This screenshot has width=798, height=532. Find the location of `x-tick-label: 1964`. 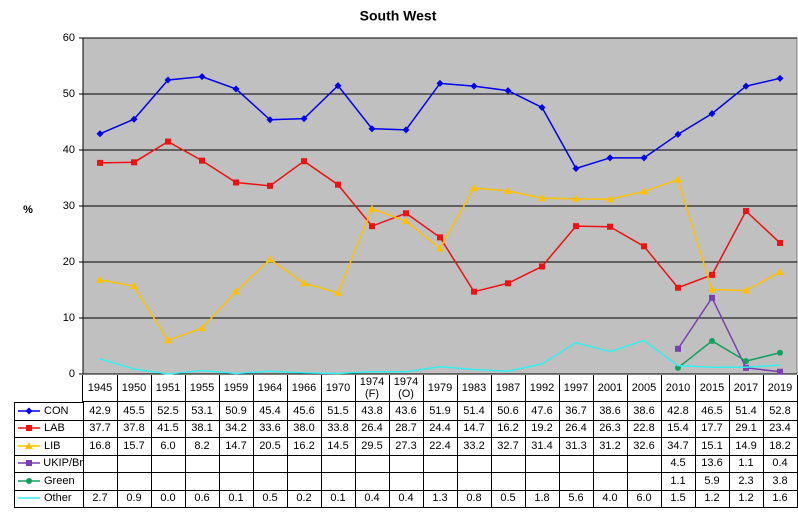

x-tick-label: 1964 is located at coordinates (270, 388).